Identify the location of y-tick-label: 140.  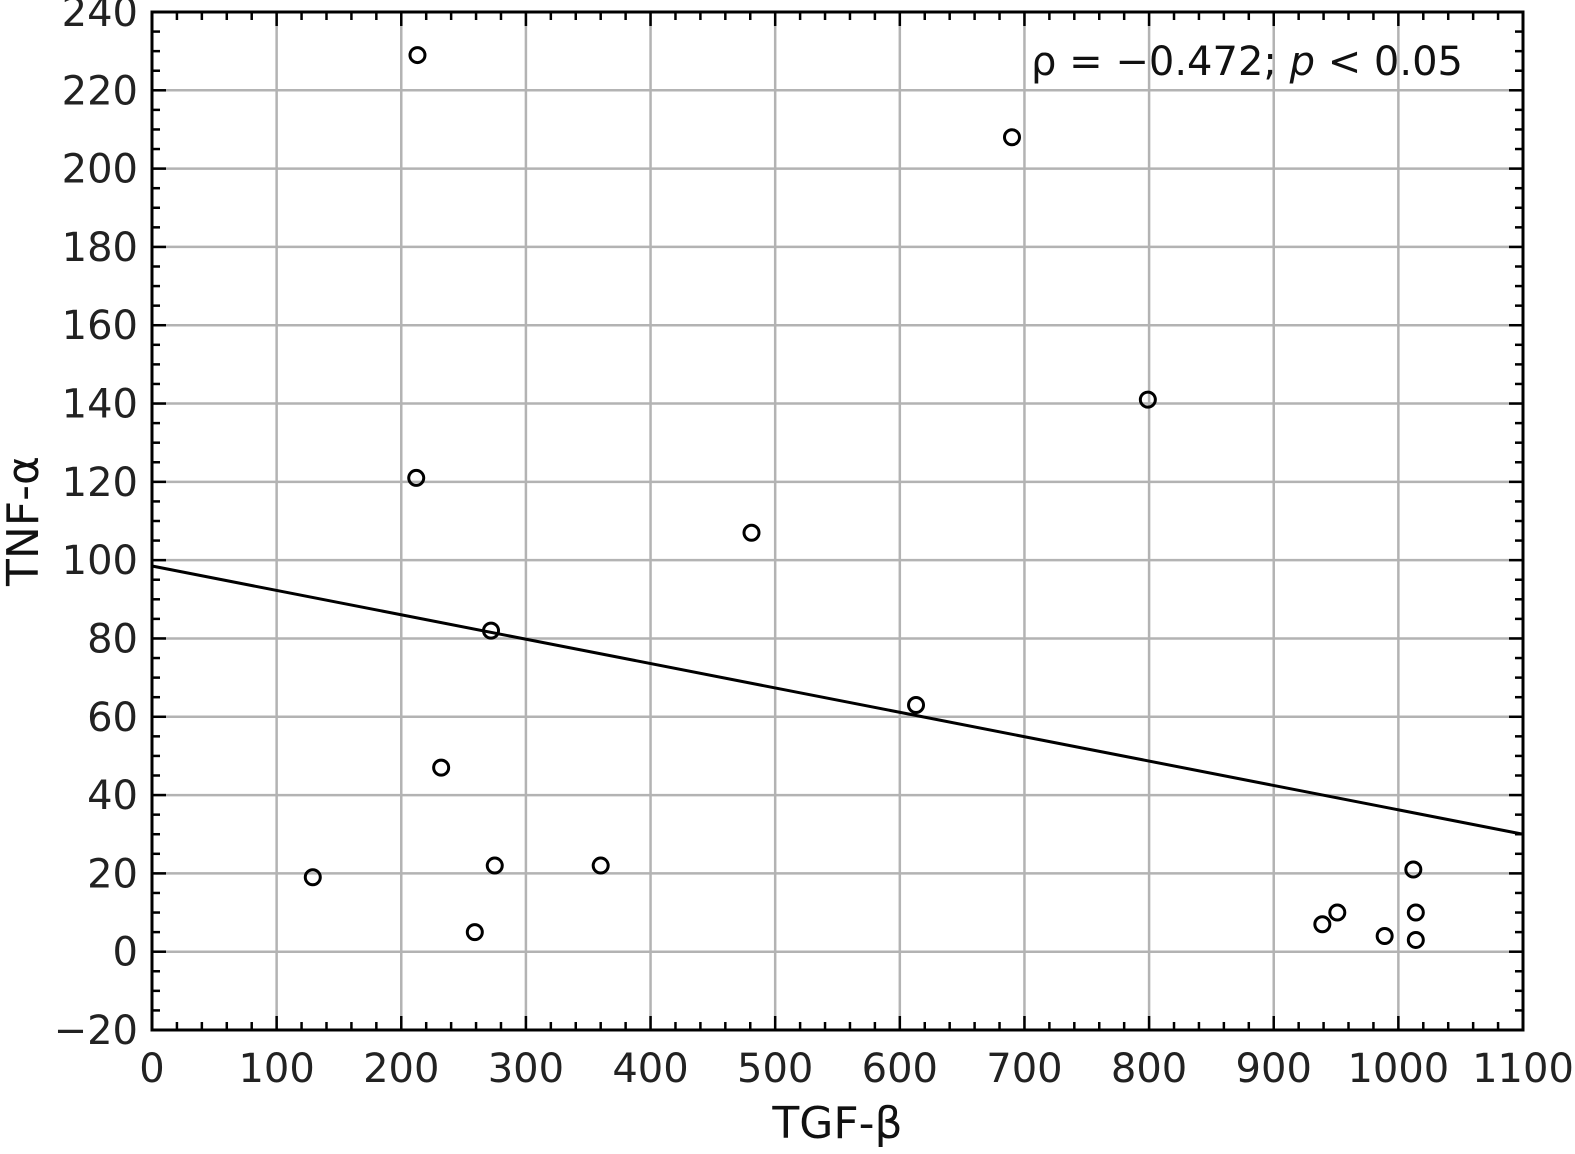
(100, 405).